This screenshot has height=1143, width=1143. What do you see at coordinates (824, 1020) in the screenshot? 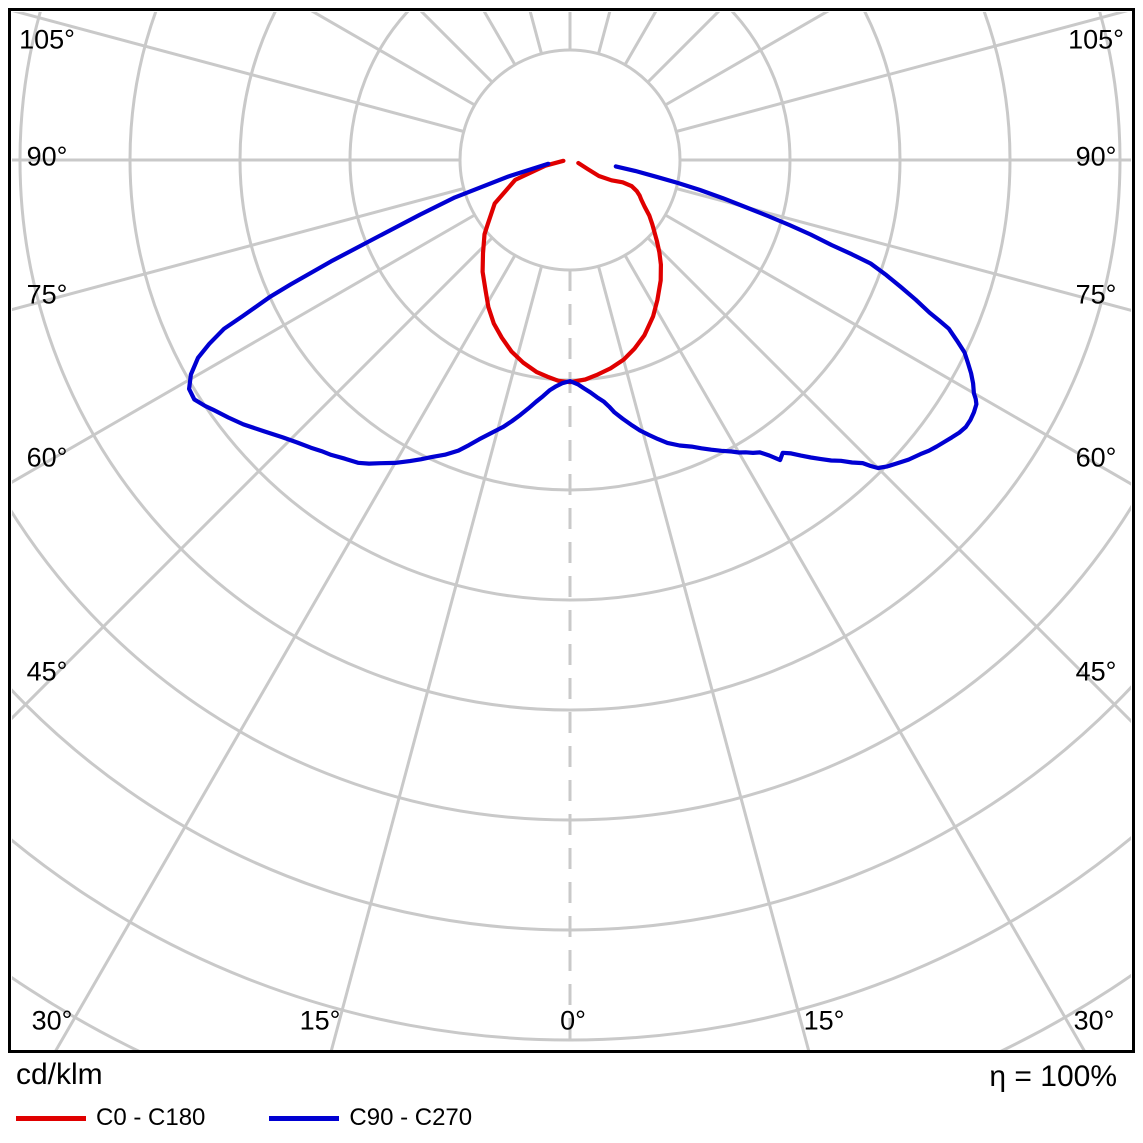
I see `angle-label-bottom-15R: 15°` at bounding box center [824, 1020].